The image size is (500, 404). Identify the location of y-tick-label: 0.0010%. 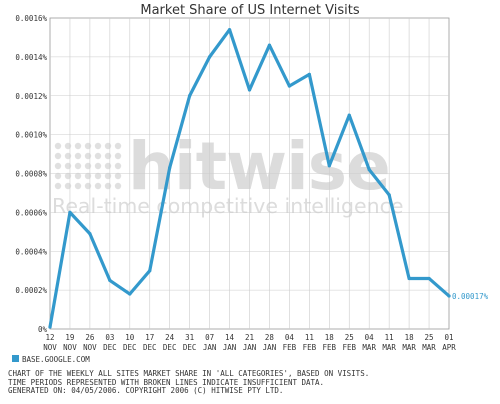
(31, 135).